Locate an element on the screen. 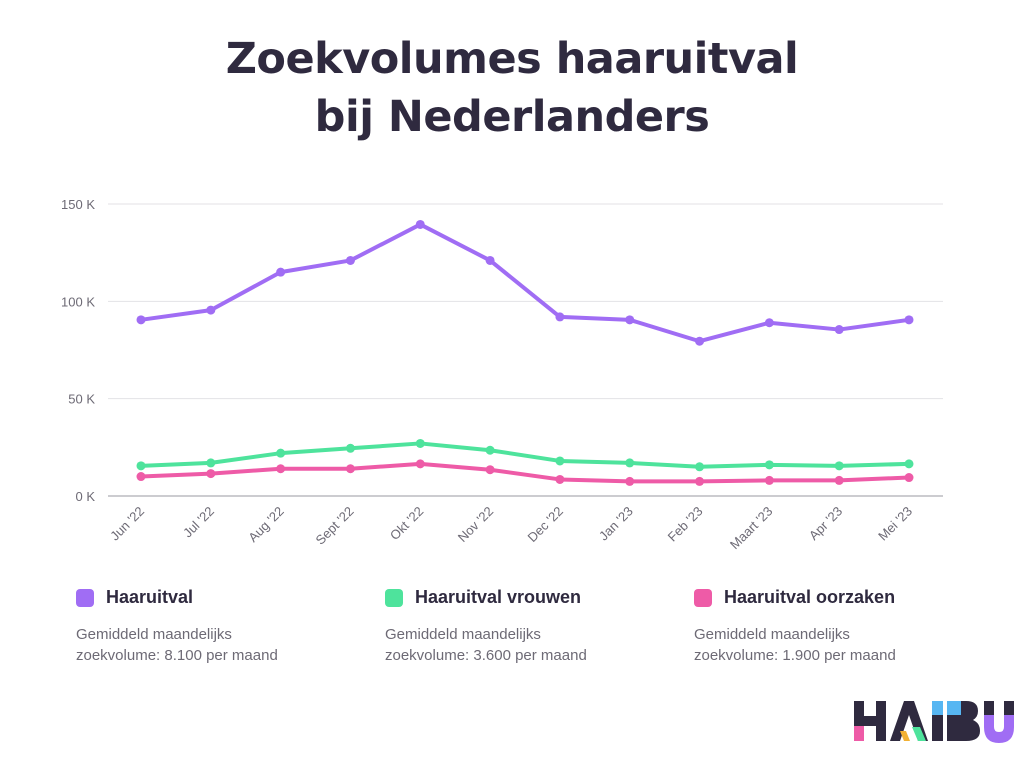 The width and height of the screenshot is (1024, 768). x-tick-label: Sept '22 is located at coordinates (335, 526).